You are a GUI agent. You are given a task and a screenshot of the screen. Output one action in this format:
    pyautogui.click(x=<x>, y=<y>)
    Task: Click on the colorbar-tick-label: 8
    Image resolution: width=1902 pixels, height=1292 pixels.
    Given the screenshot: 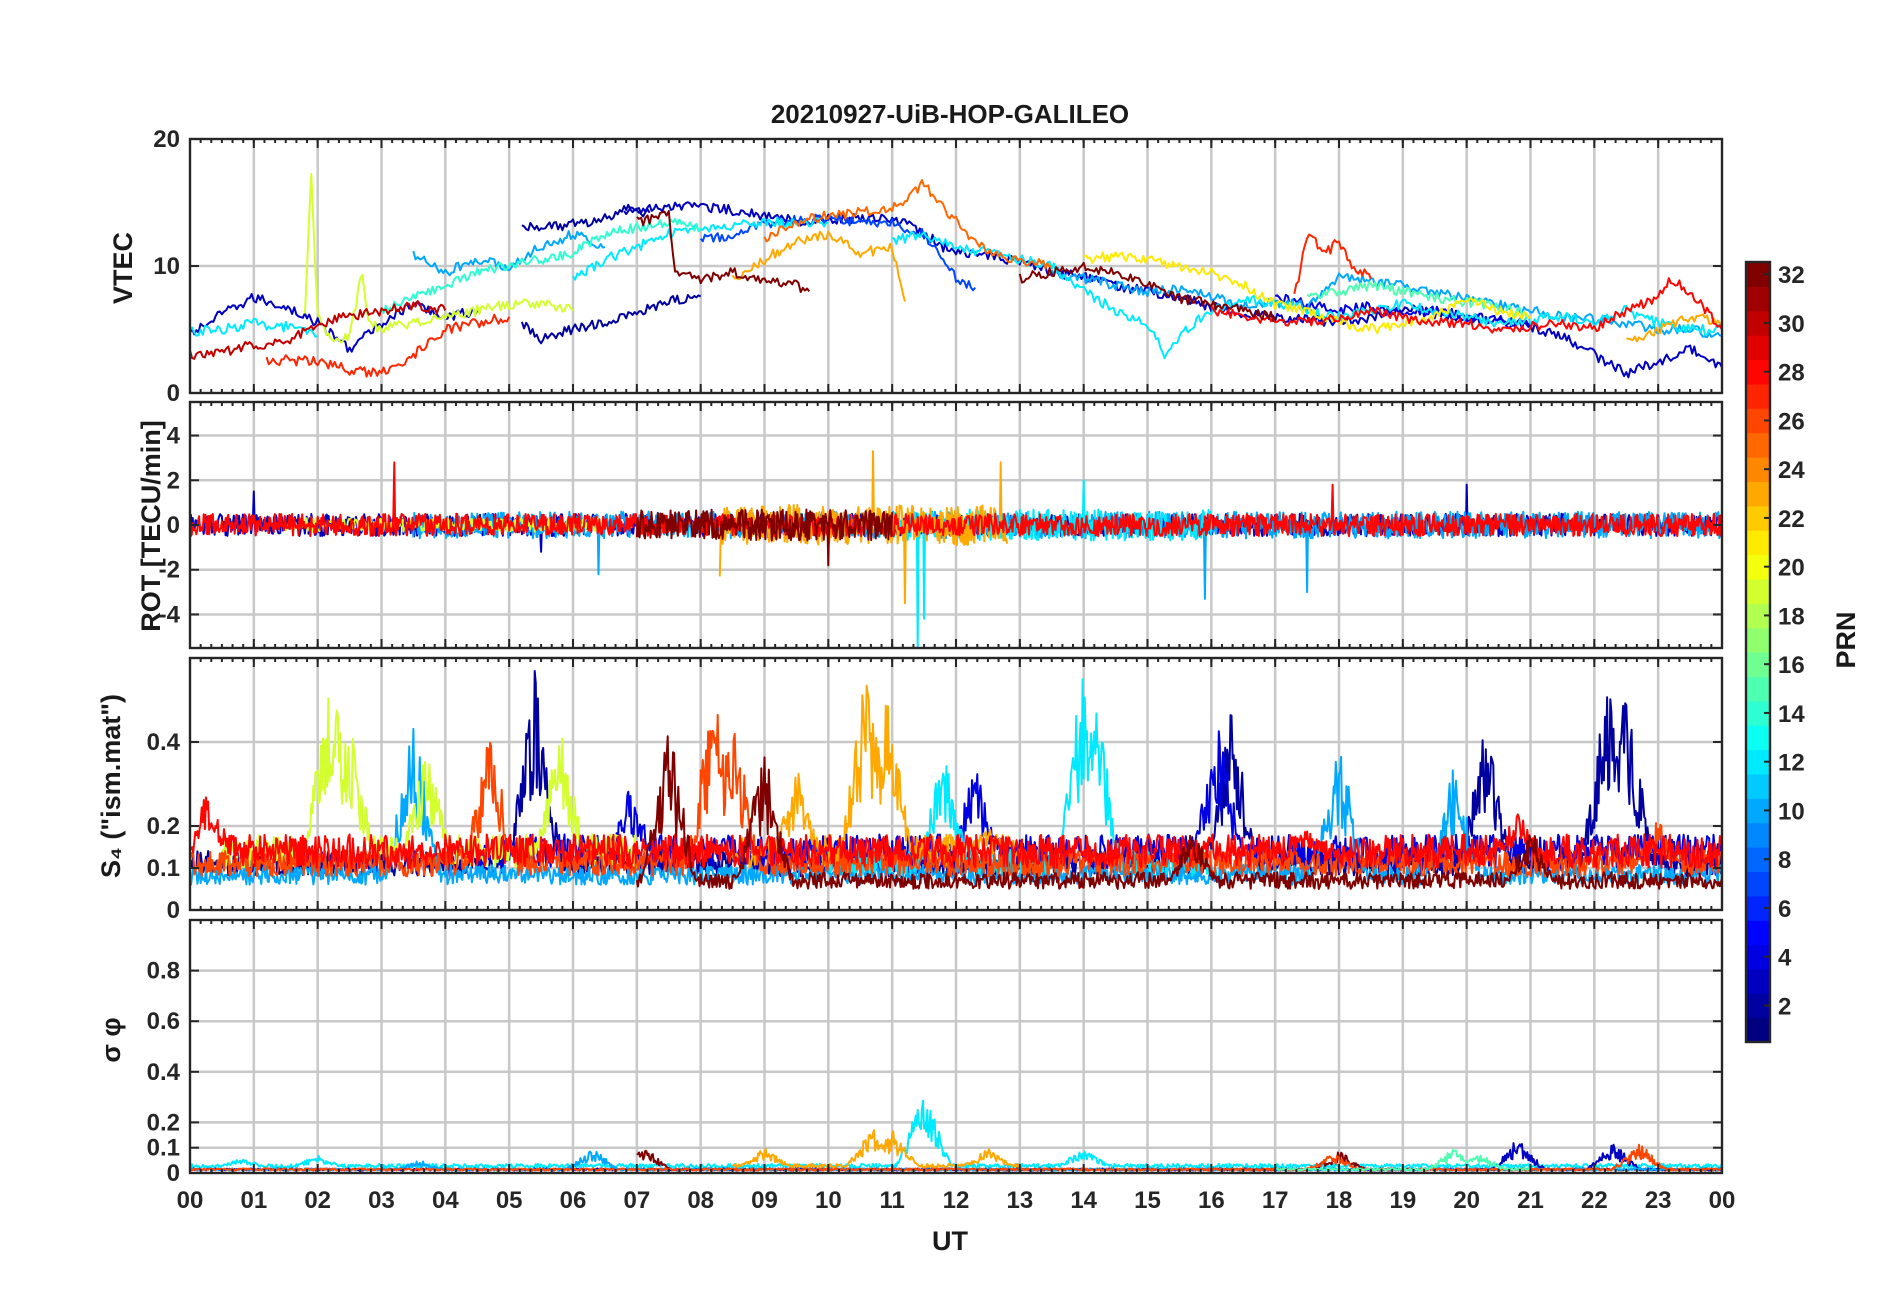 What is the action you would take?
    pyautogui.click(x=1784, y=860)
    